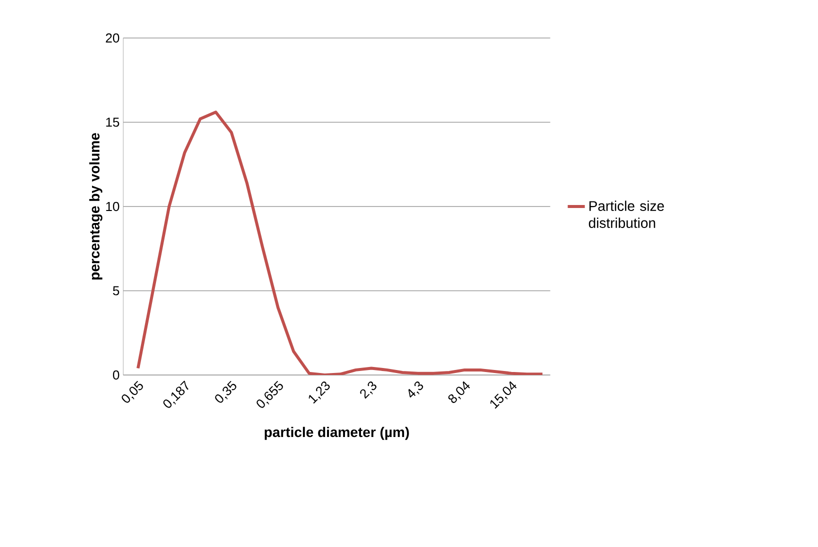  Describe the element at coordinates (368, 390) in the screenshot. I see `x-tick-label: 2,3` at that location.